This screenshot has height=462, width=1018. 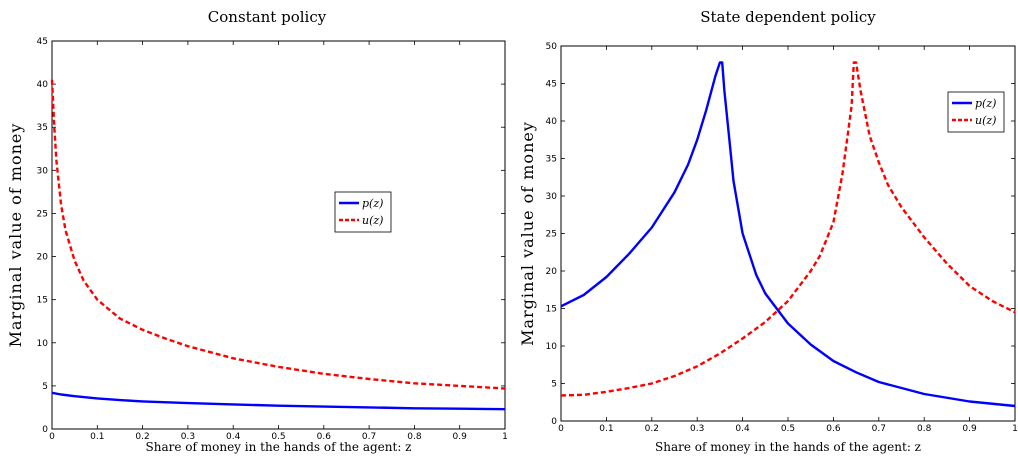 I want to click on y-tick-label: 50, so click(x=552, y=47).